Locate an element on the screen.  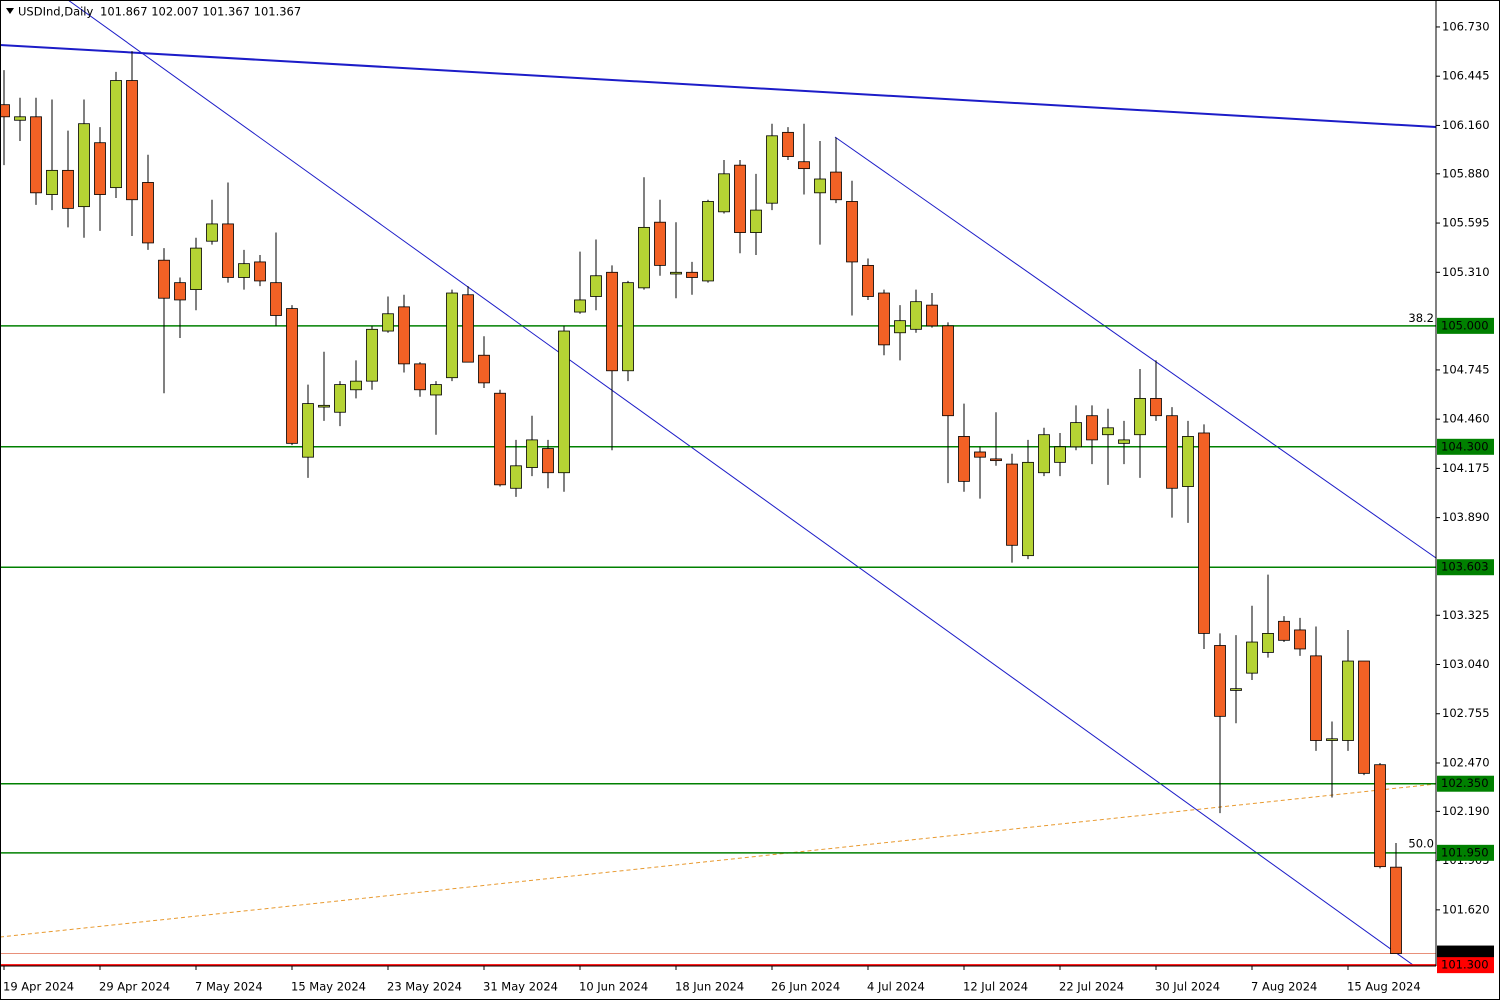
price-tag-label: 103.603 is located at coordinates (1465, 567).